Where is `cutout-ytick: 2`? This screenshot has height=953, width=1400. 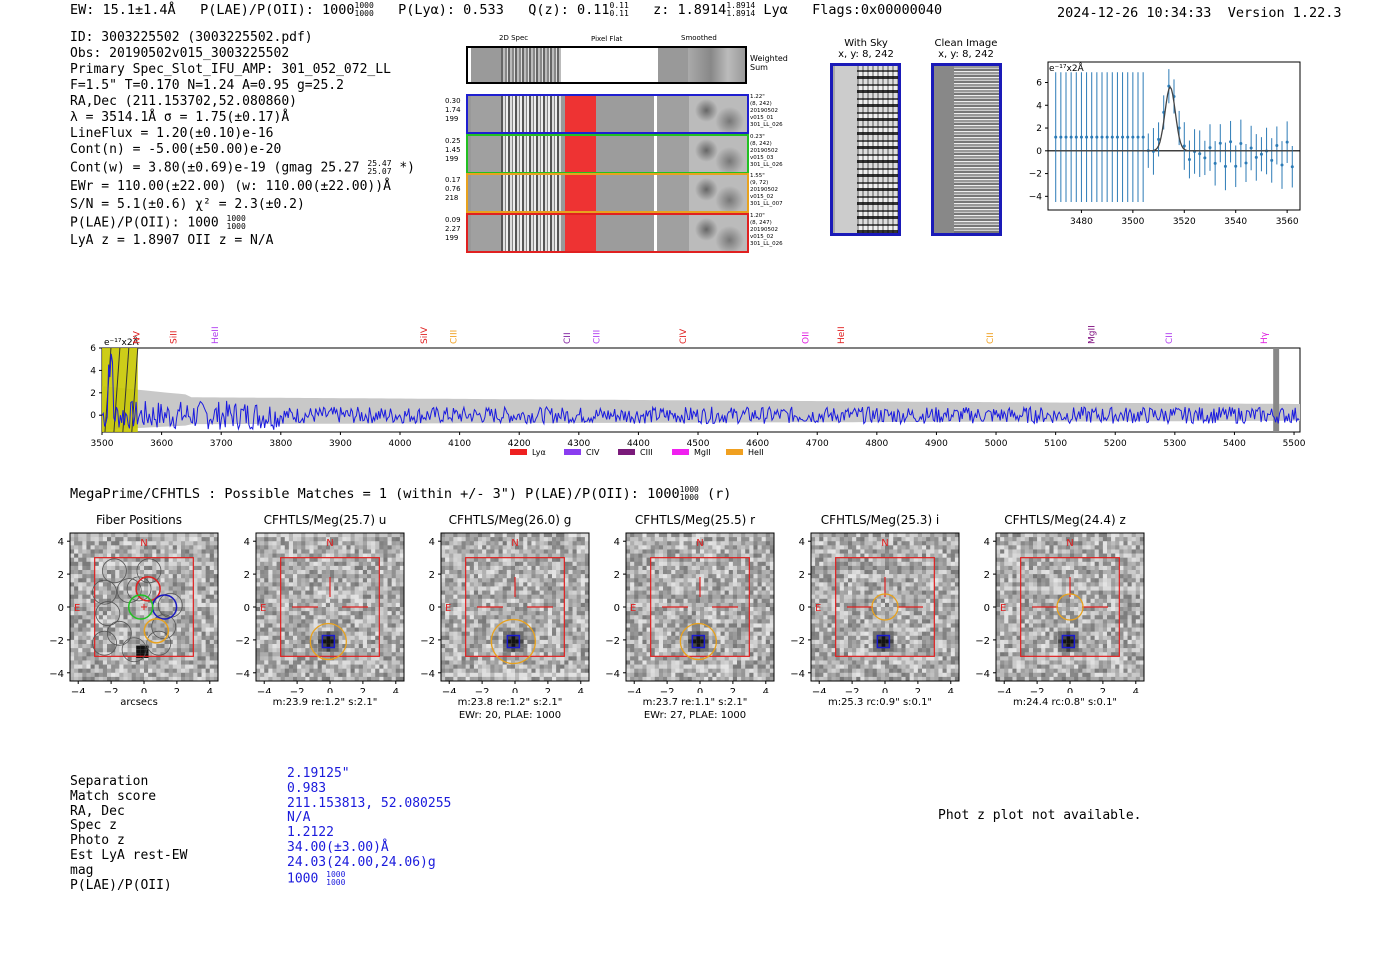
cutout-ytick: 2 is located at coordinates (617, 575).